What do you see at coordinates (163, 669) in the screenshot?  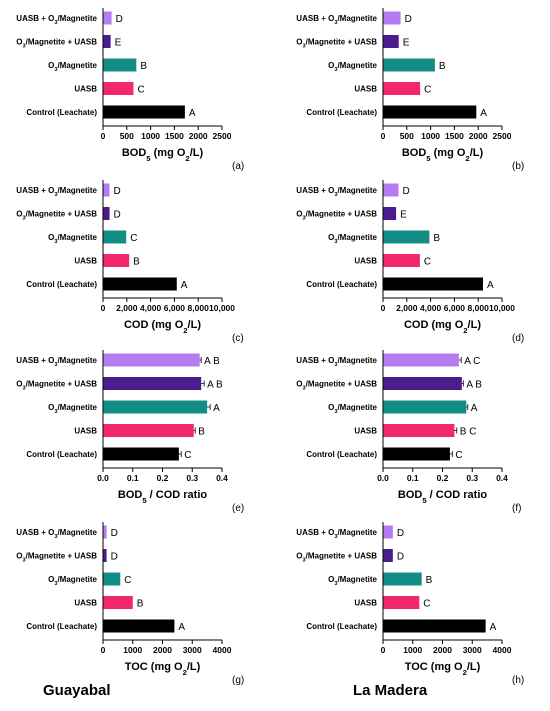 I see `x-axis-label: TOC (mg O2/L)` at bounding box center [163, 669].